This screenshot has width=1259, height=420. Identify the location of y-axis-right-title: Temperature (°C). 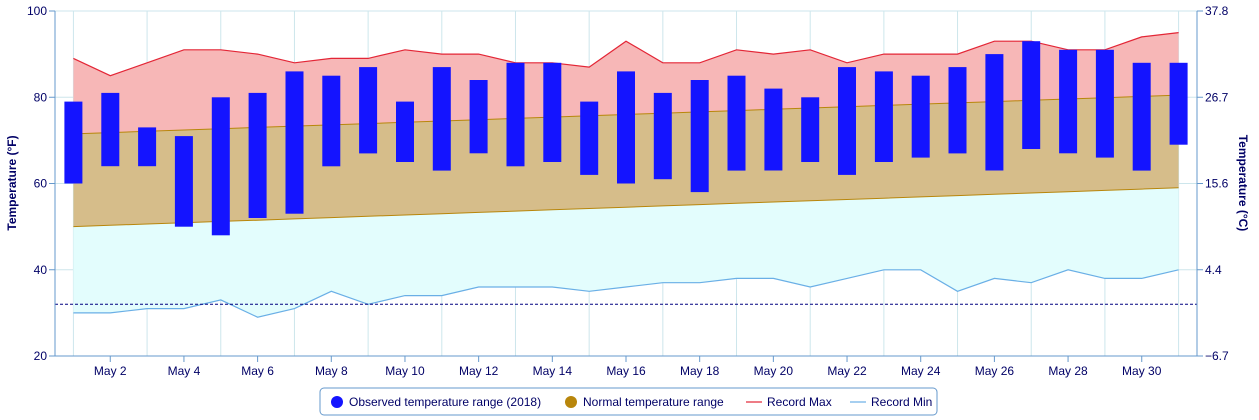
(1243, 183).